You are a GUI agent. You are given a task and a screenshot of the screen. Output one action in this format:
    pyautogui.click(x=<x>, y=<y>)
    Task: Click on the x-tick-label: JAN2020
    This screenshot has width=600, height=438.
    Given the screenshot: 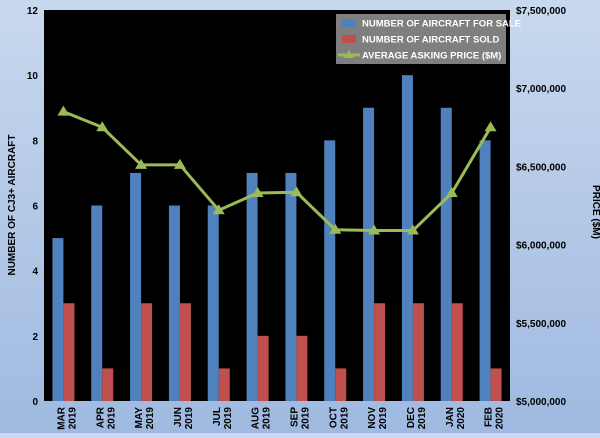 What is the action you would take?
    pyautogui.click(x=456, y=418)
    